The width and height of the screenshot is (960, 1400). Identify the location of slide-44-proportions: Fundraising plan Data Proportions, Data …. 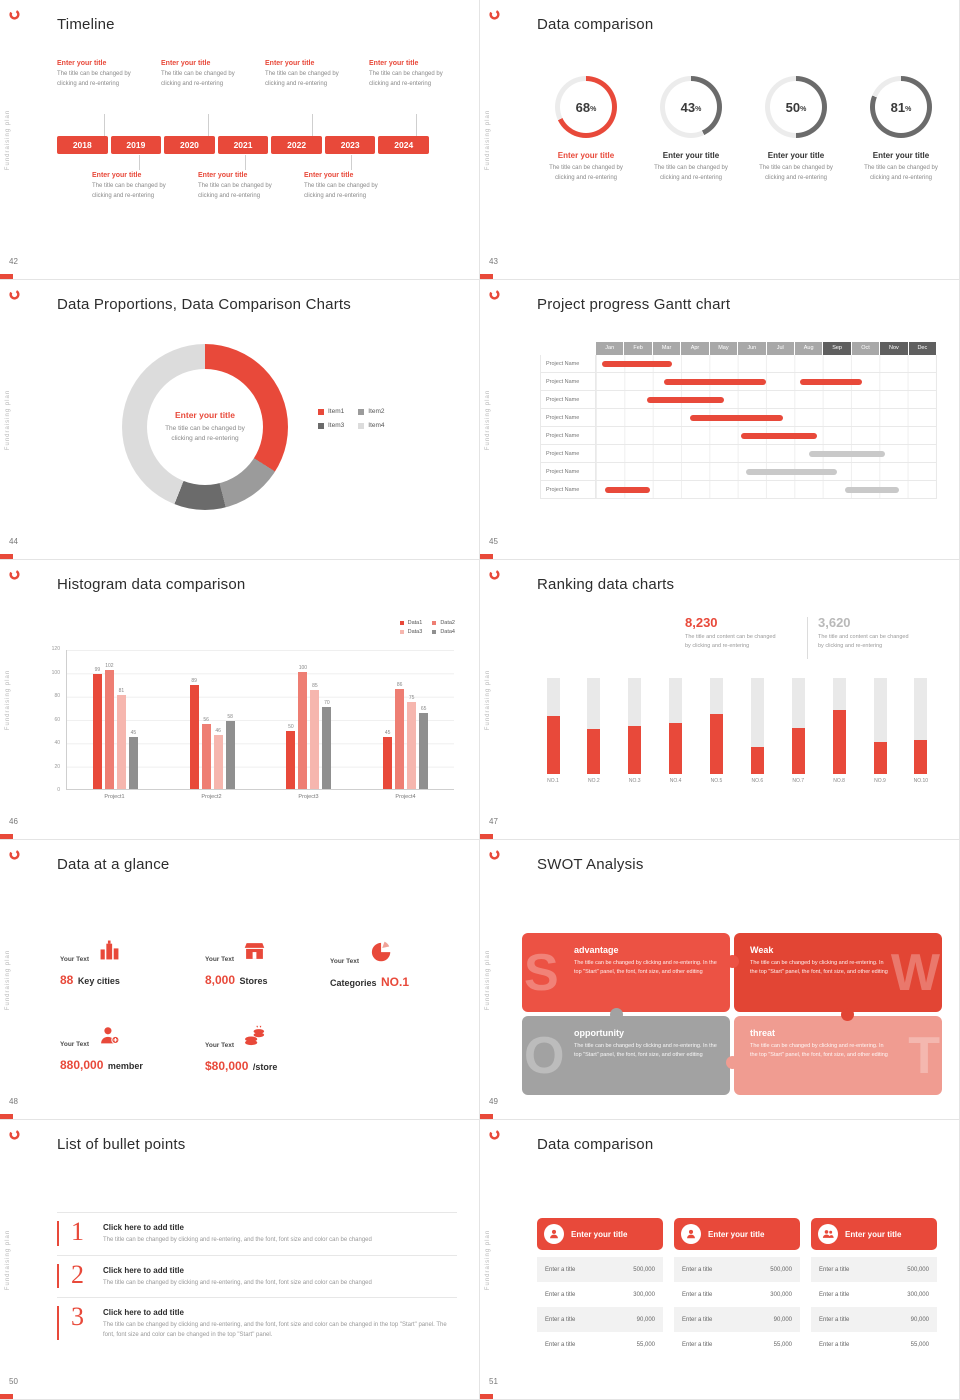
(240, 420).